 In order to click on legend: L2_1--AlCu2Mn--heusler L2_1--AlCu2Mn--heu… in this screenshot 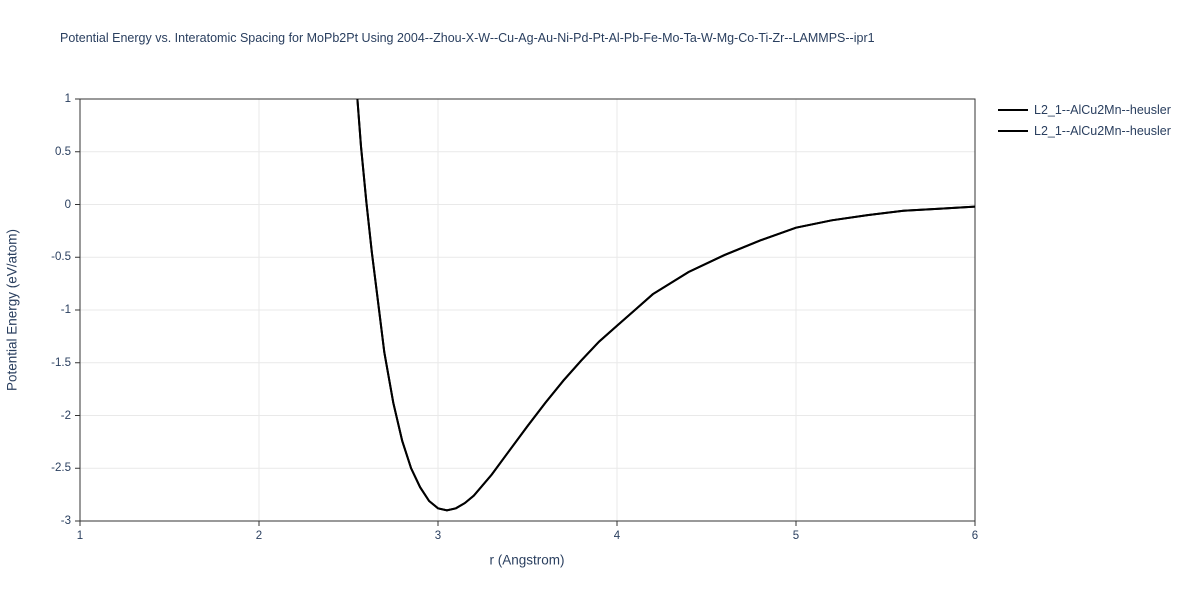, I will do `click(1084, 120)`.